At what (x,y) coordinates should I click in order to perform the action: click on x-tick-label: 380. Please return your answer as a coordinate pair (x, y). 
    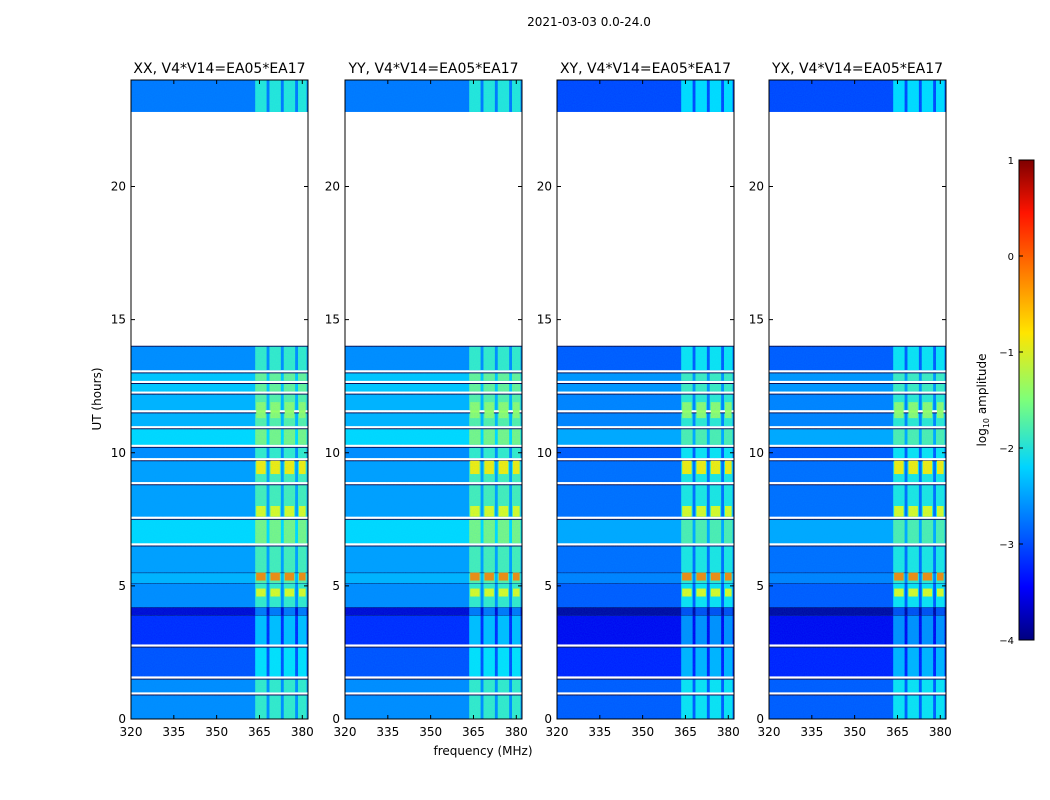
    Looking at the image, I should click on (940, 732).